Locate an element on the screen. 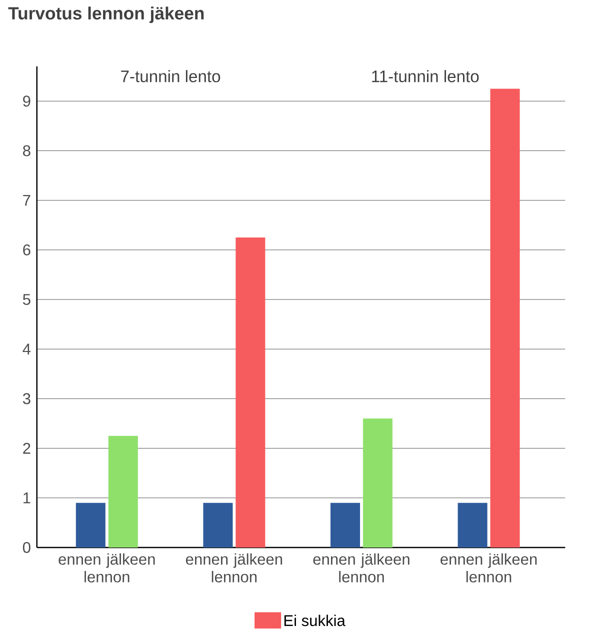 The height and width of the screenshot is (636, 601). y-tick-label: 9 is located at coordinates (26, 101).